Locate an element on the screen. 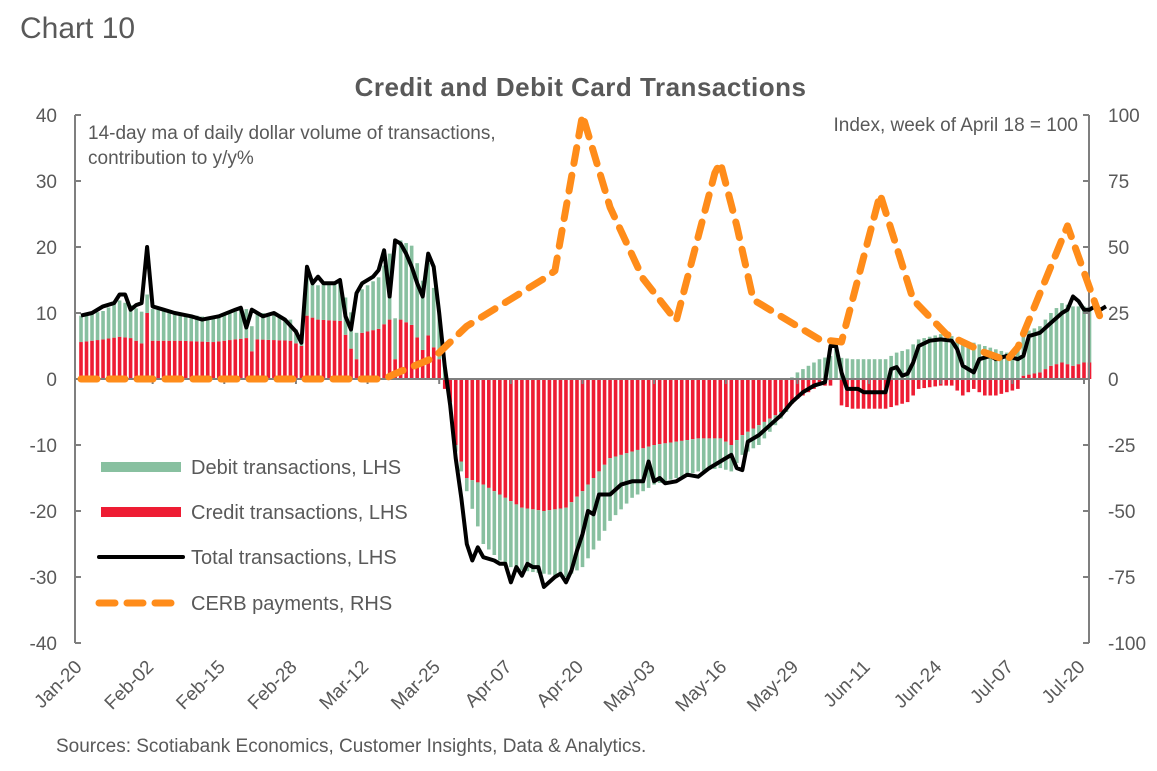 This screenshot has height=771, width=1157. x-tick-label: Apr-20 is located at coordinates (560, 684).